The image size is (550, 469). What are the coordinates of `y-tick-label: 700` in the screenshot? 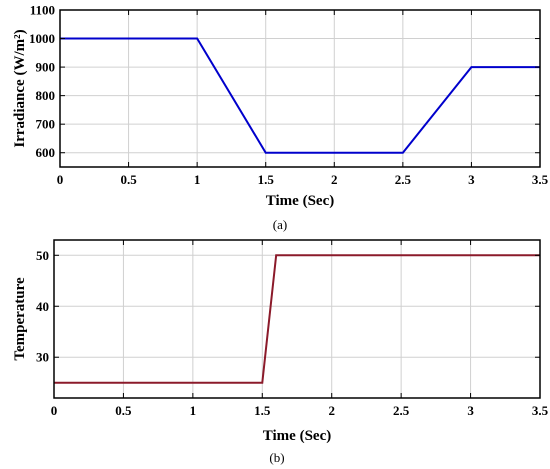 It's located at (46, 124).